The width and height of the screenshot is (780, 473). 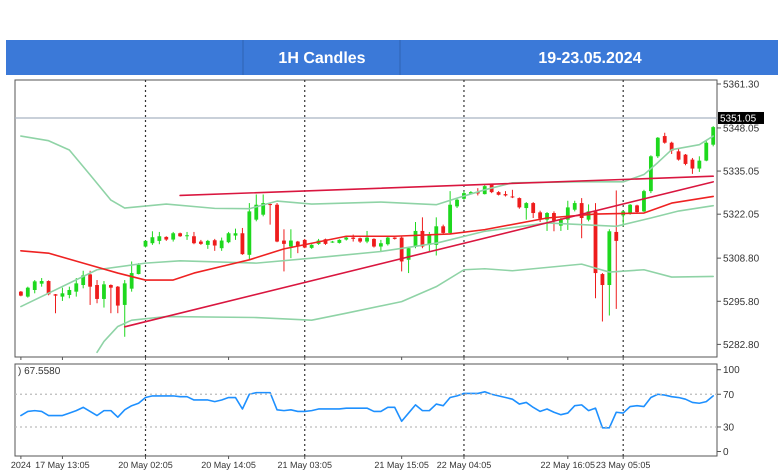 I want to click on ref-line-label: 5351.05, so click(x=738, y=118).